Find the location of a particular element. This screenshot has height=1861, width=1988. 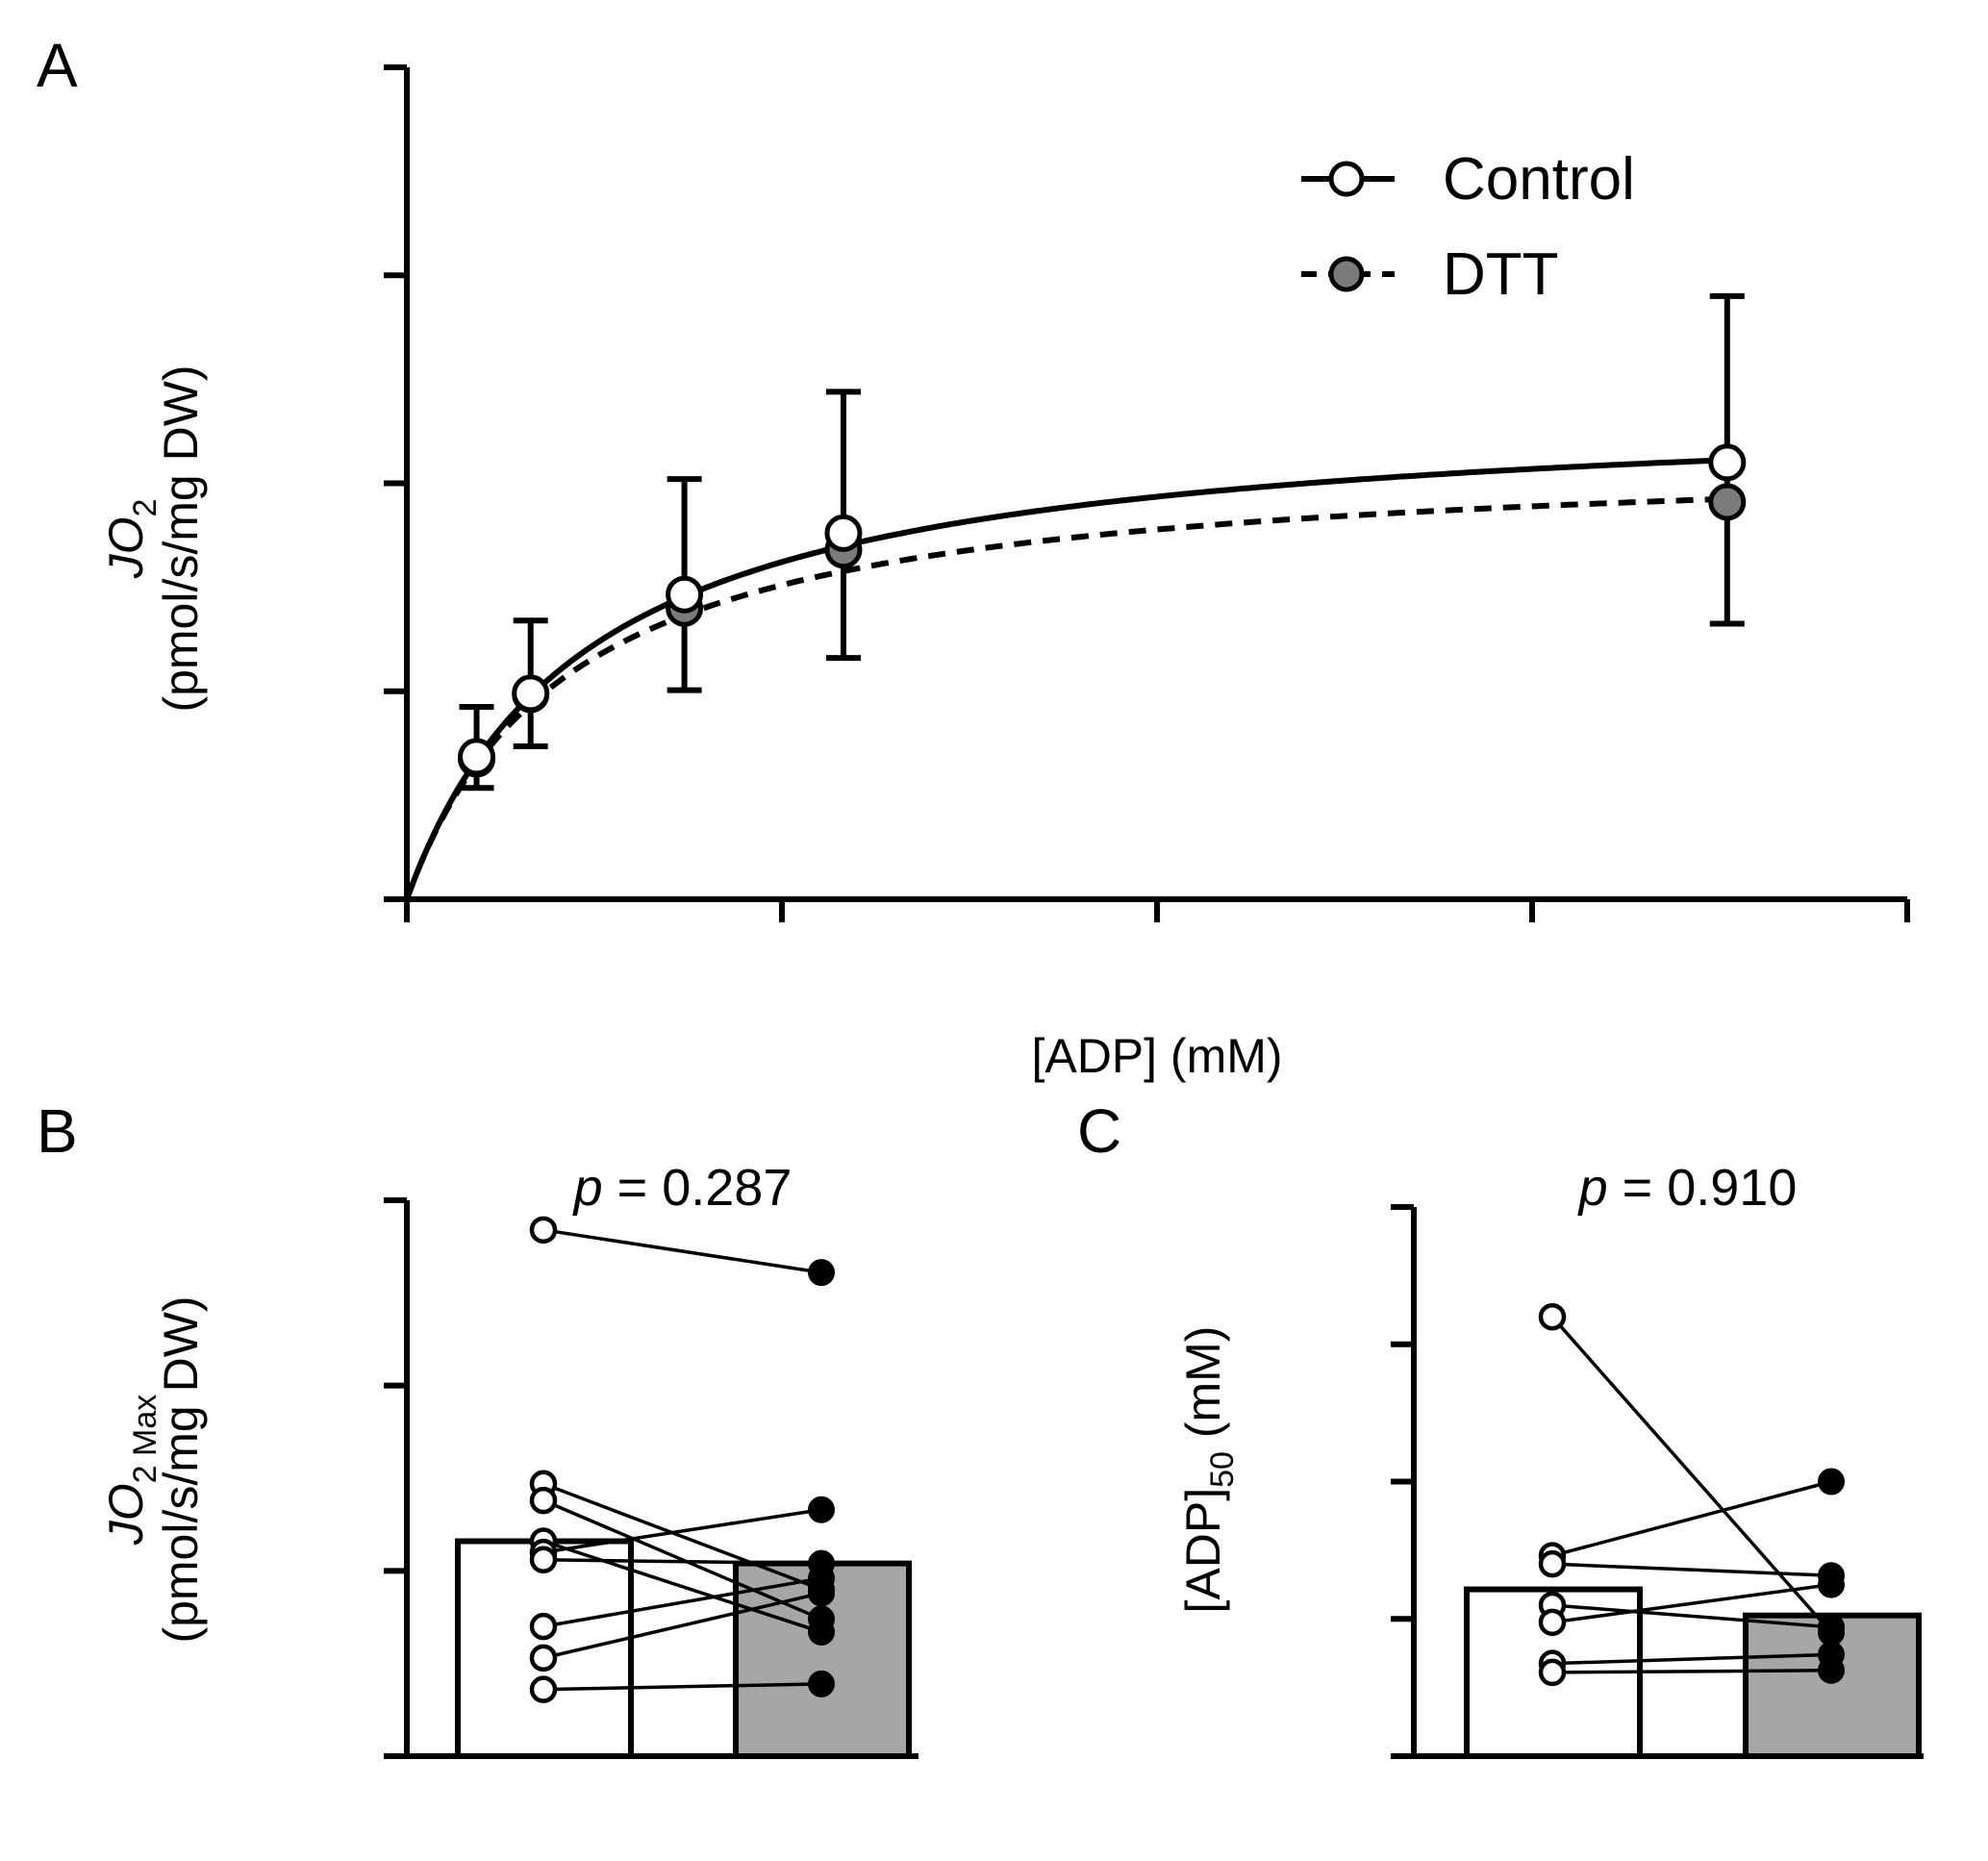

panel-b-ylabel-units: (pmol/s/mg DW) is located at coordinates (181, 1469).